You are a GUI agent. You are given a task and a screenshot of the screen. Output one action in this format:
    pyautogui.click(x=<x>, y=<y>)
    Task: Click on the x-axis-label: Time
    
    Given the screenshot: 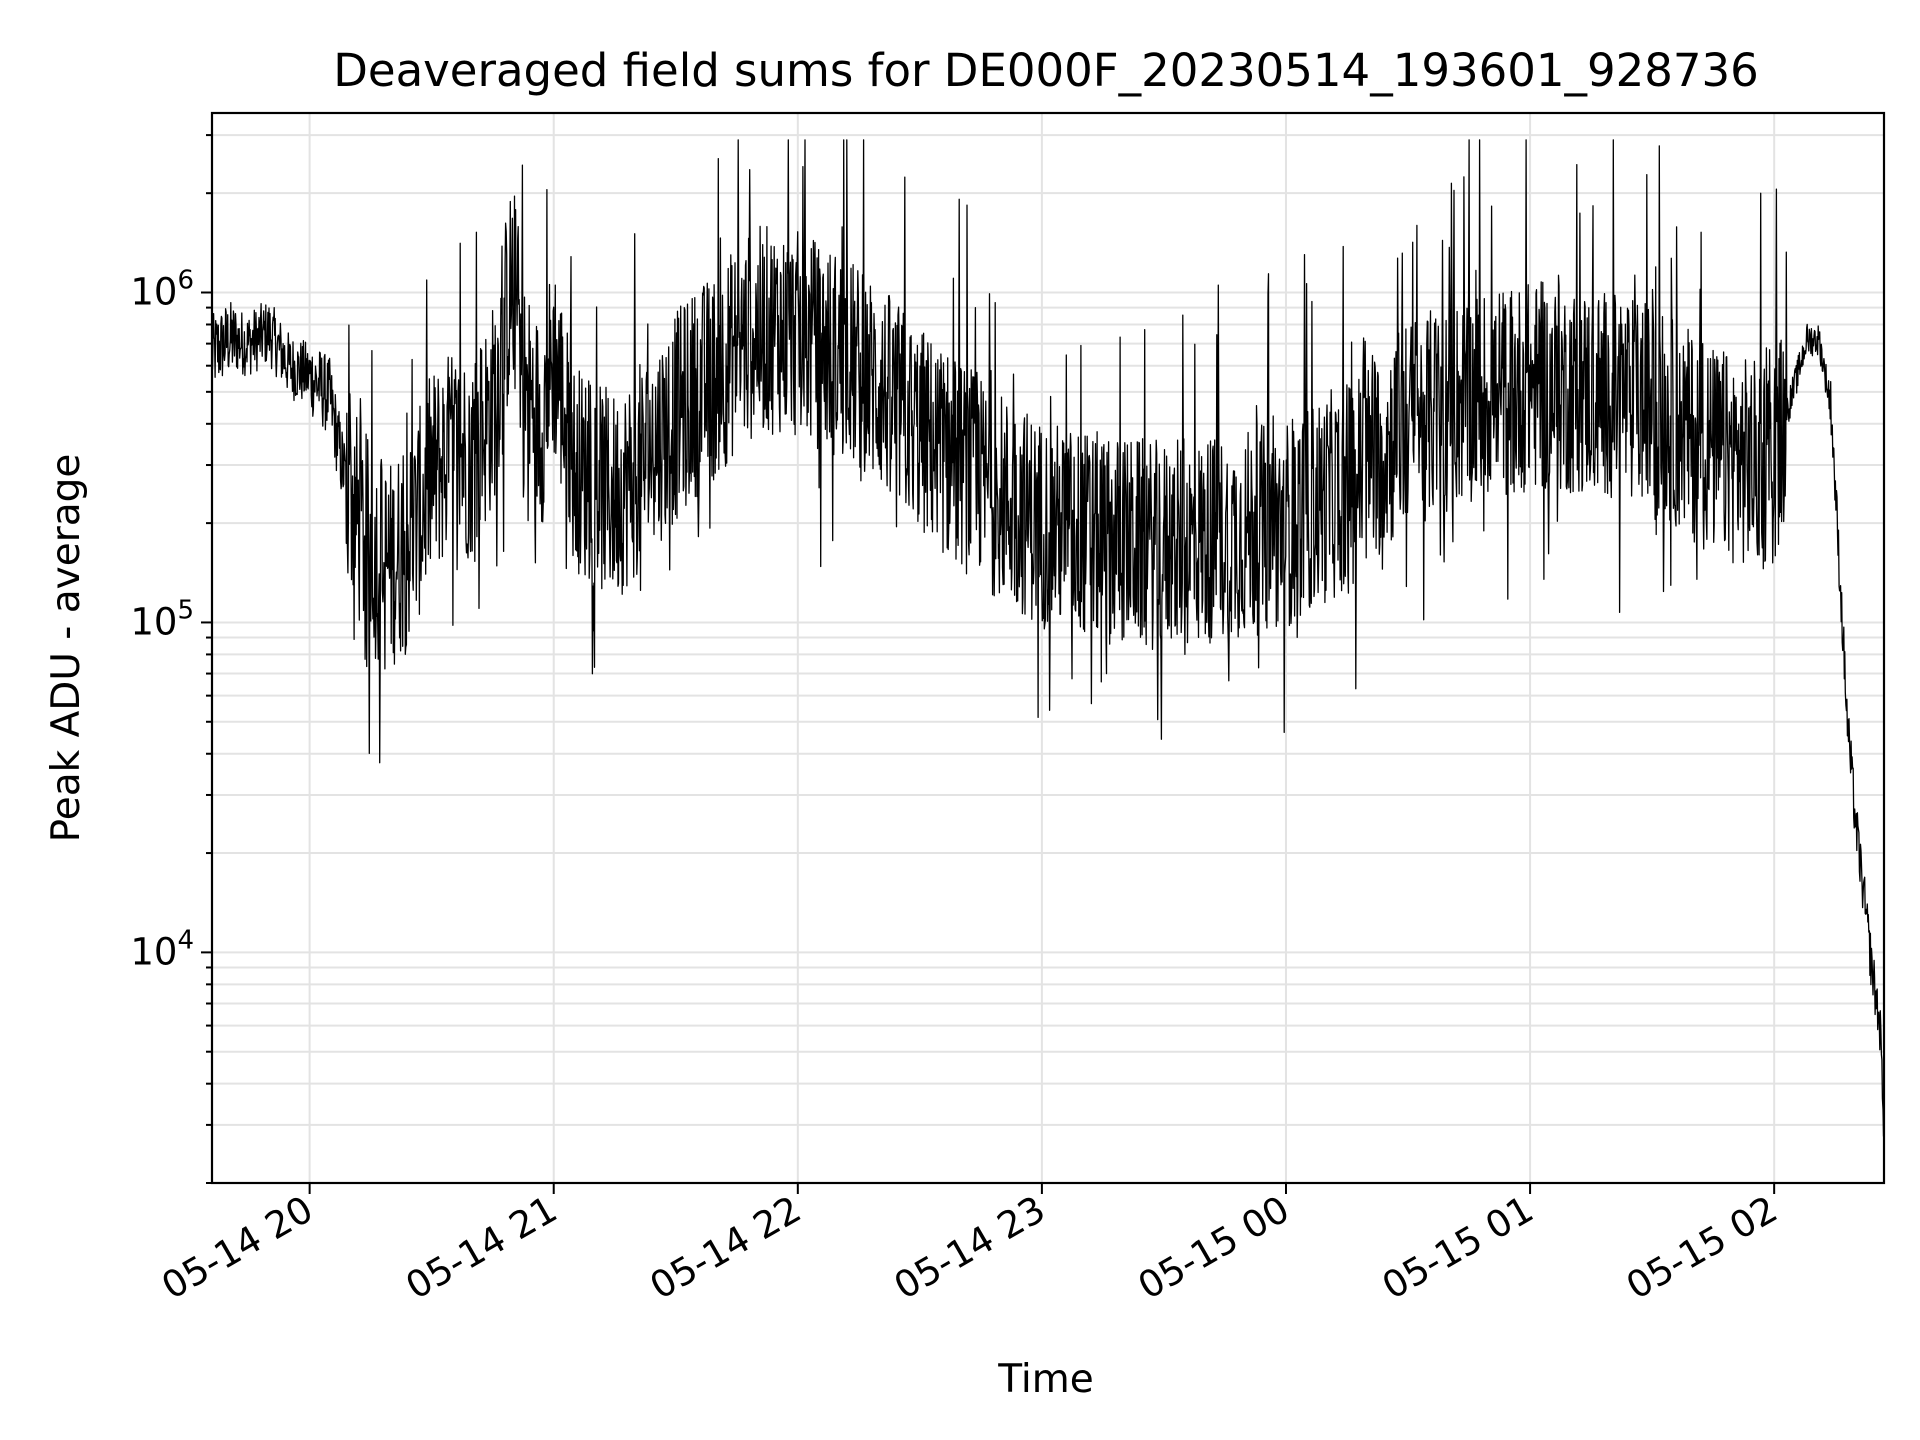 What is the action you would take?
    pyautogui.click(x=1045, y=1379)
    